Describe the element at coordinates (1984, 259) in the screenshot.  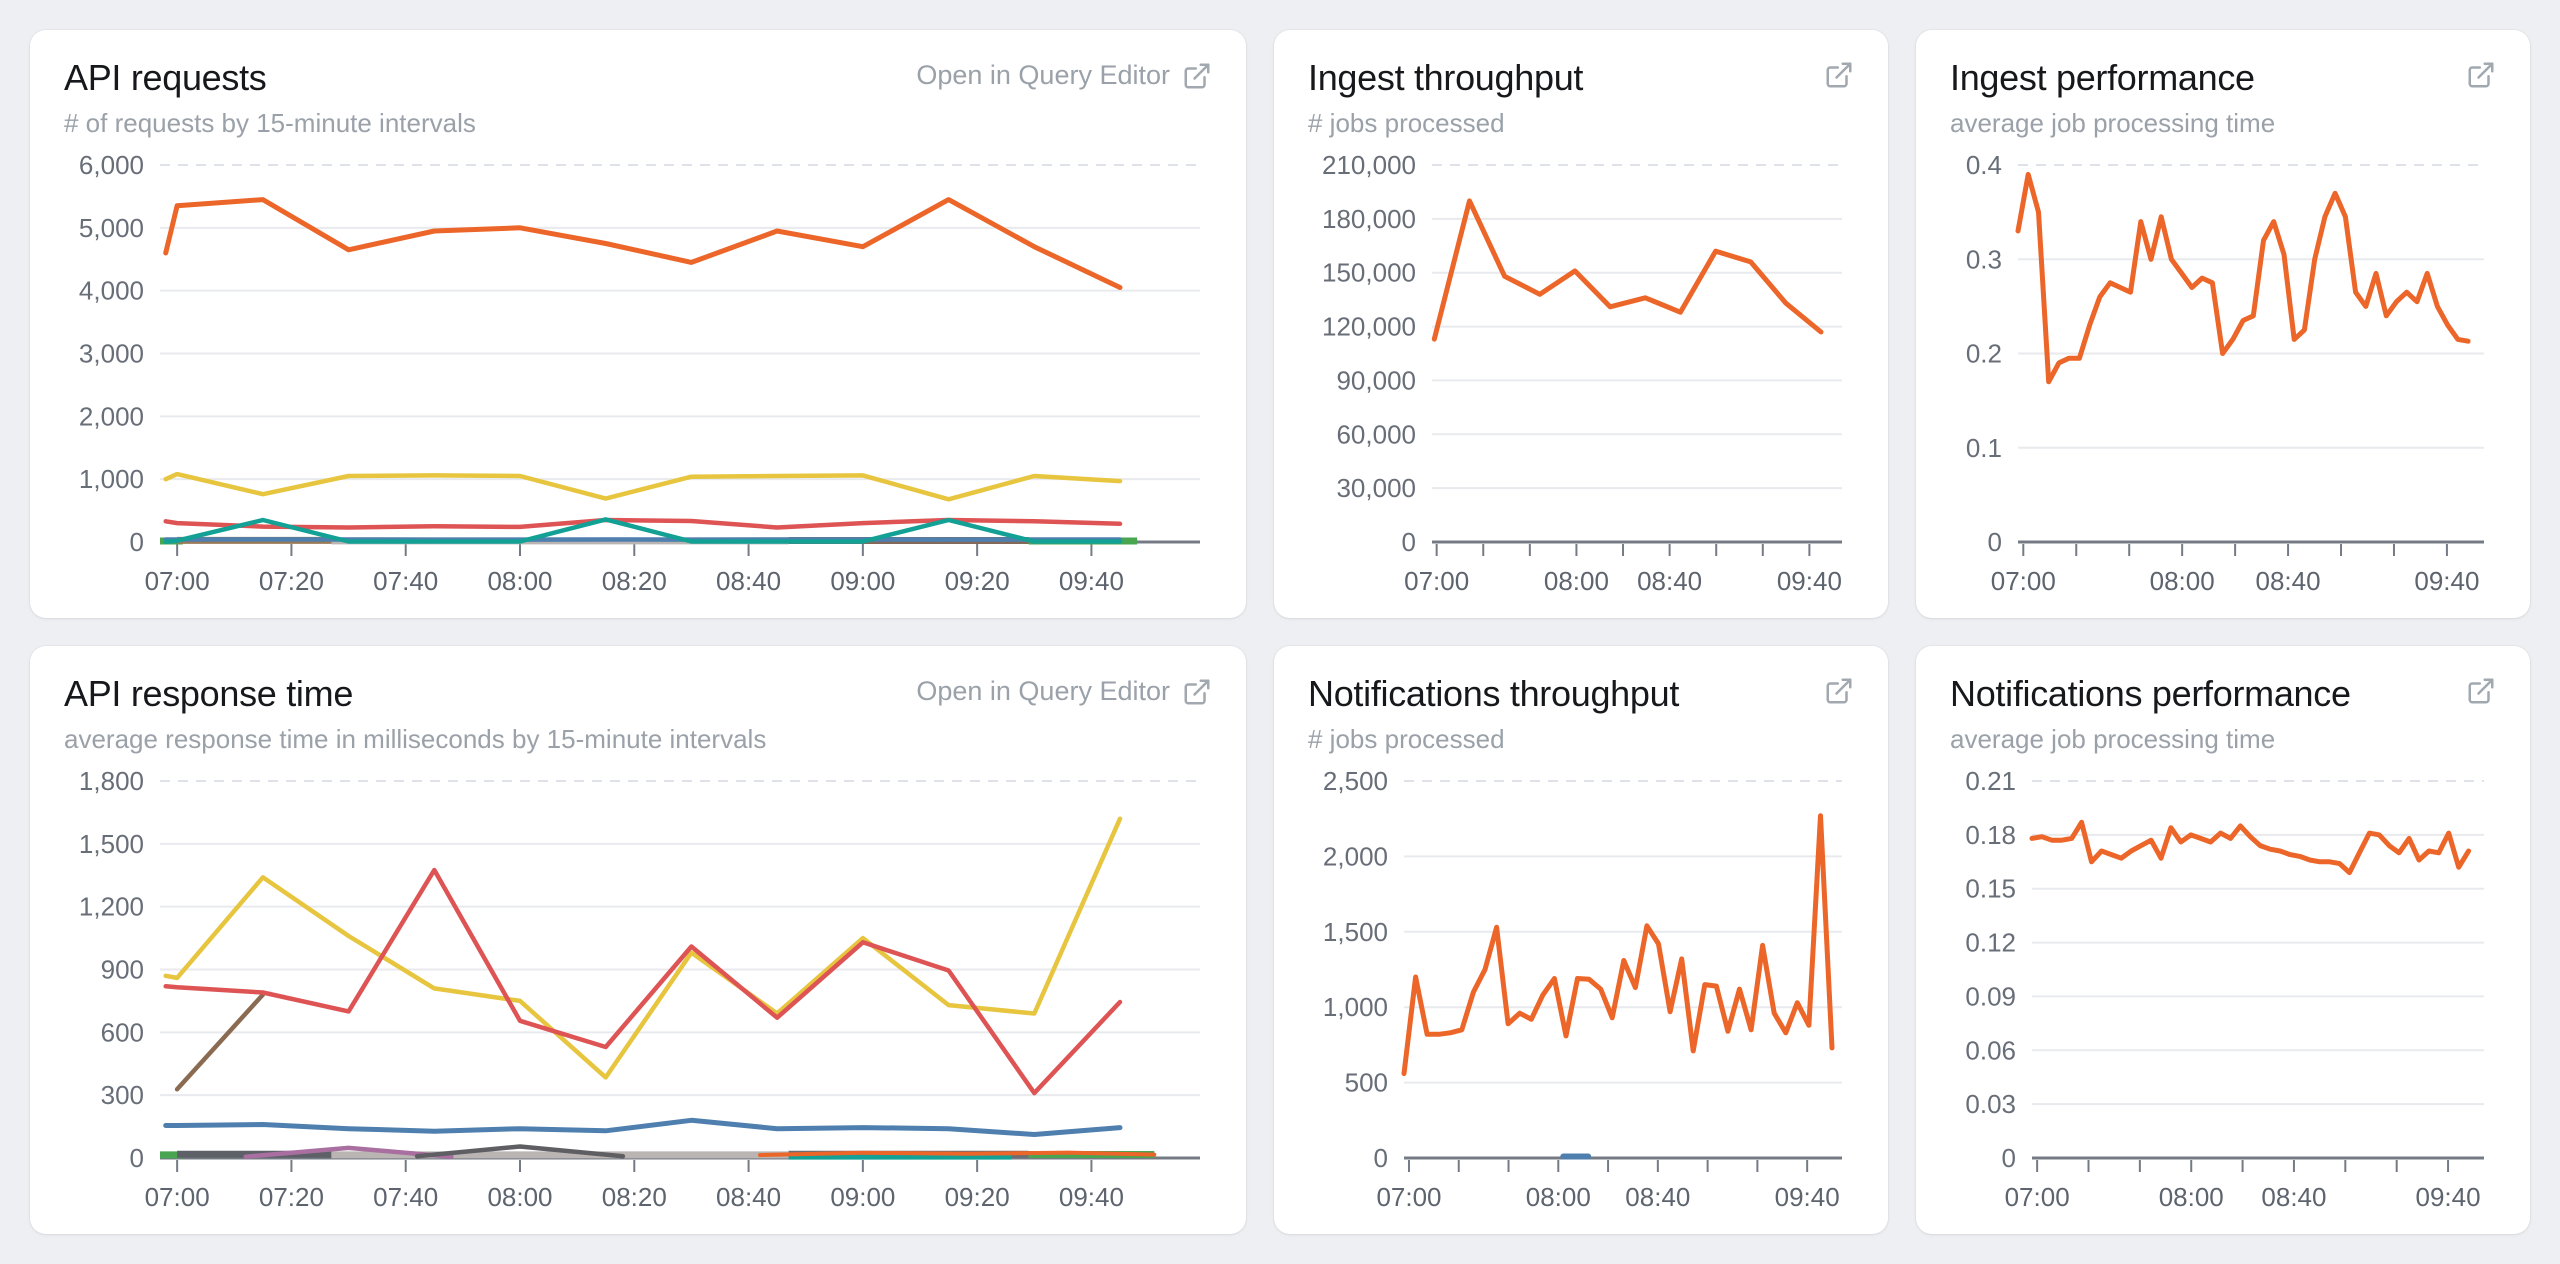
I see `svg-text: 0.3` at that location.